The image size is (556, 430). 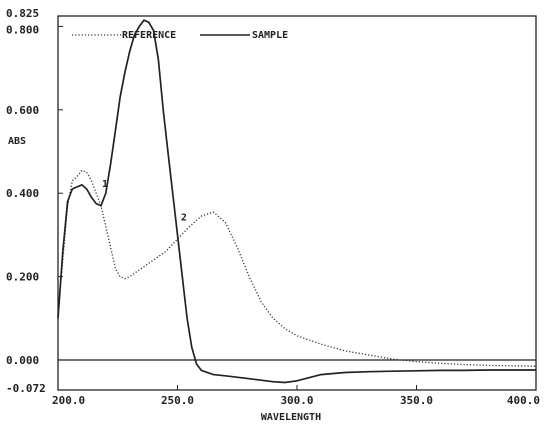 What do you see at coordinates (34, 201) in the screenshot?
I see `y-axis-ticks: 0.825 0.800 0.600 0.400 0.200 0.000 -0.072` at bounding box center [34, 201].